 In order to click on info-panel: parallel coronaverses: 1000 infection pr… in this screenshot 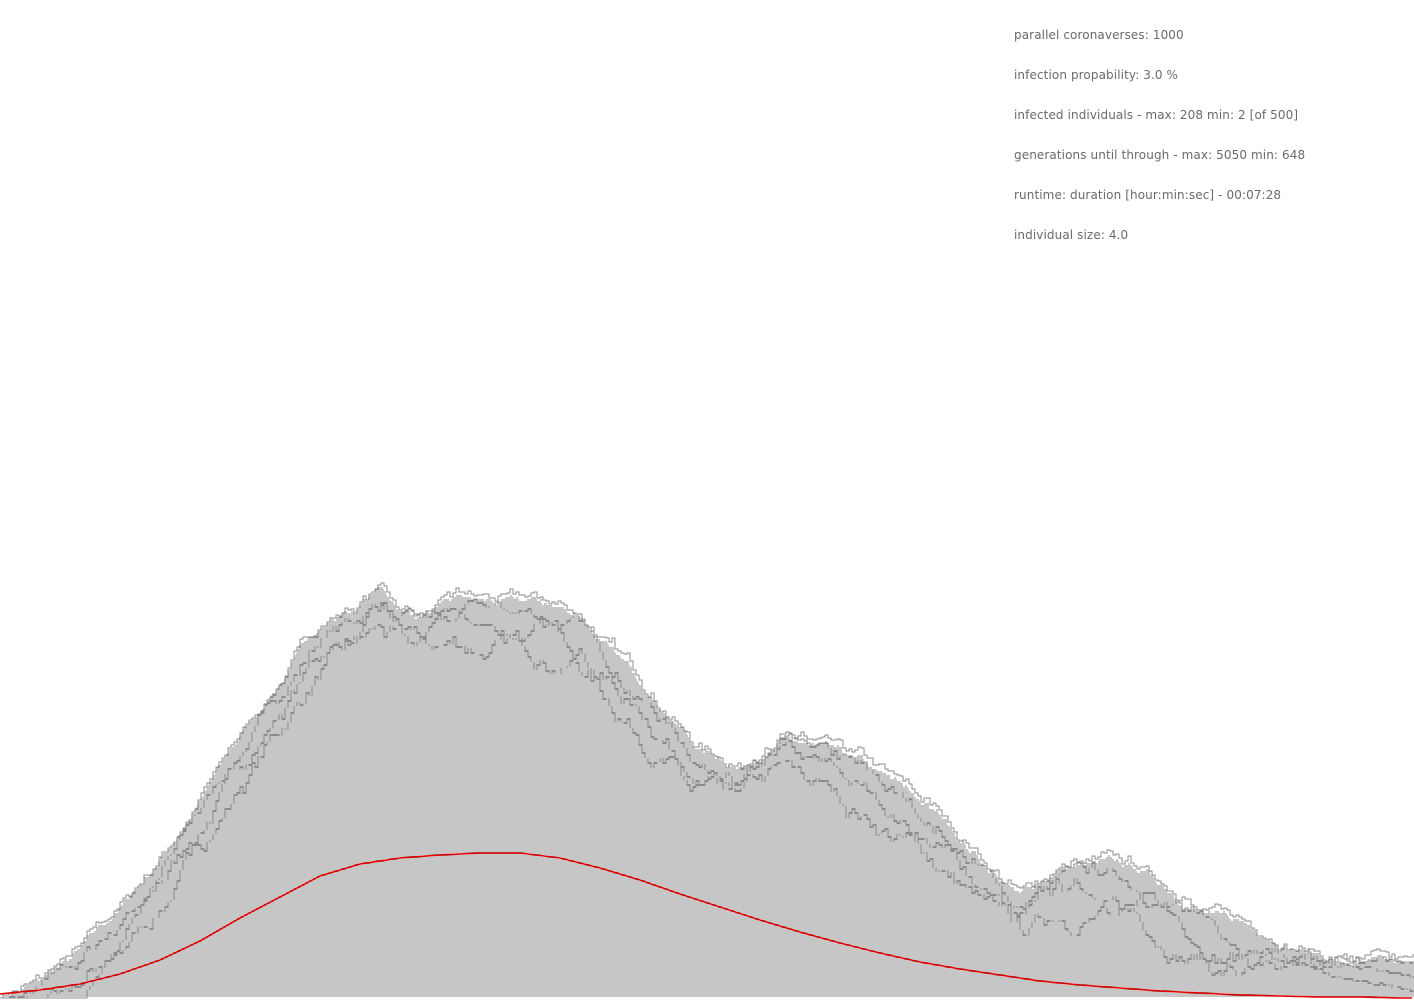, I will do `click(1209, 148)`.